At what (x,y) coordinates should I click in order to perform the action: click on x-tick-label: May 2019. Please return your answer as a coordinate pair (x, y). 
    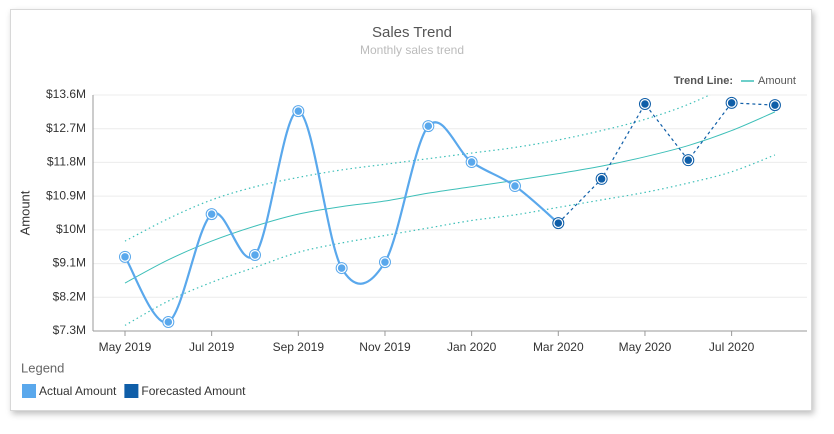
    Looking at the image, I should click on (125, 347).